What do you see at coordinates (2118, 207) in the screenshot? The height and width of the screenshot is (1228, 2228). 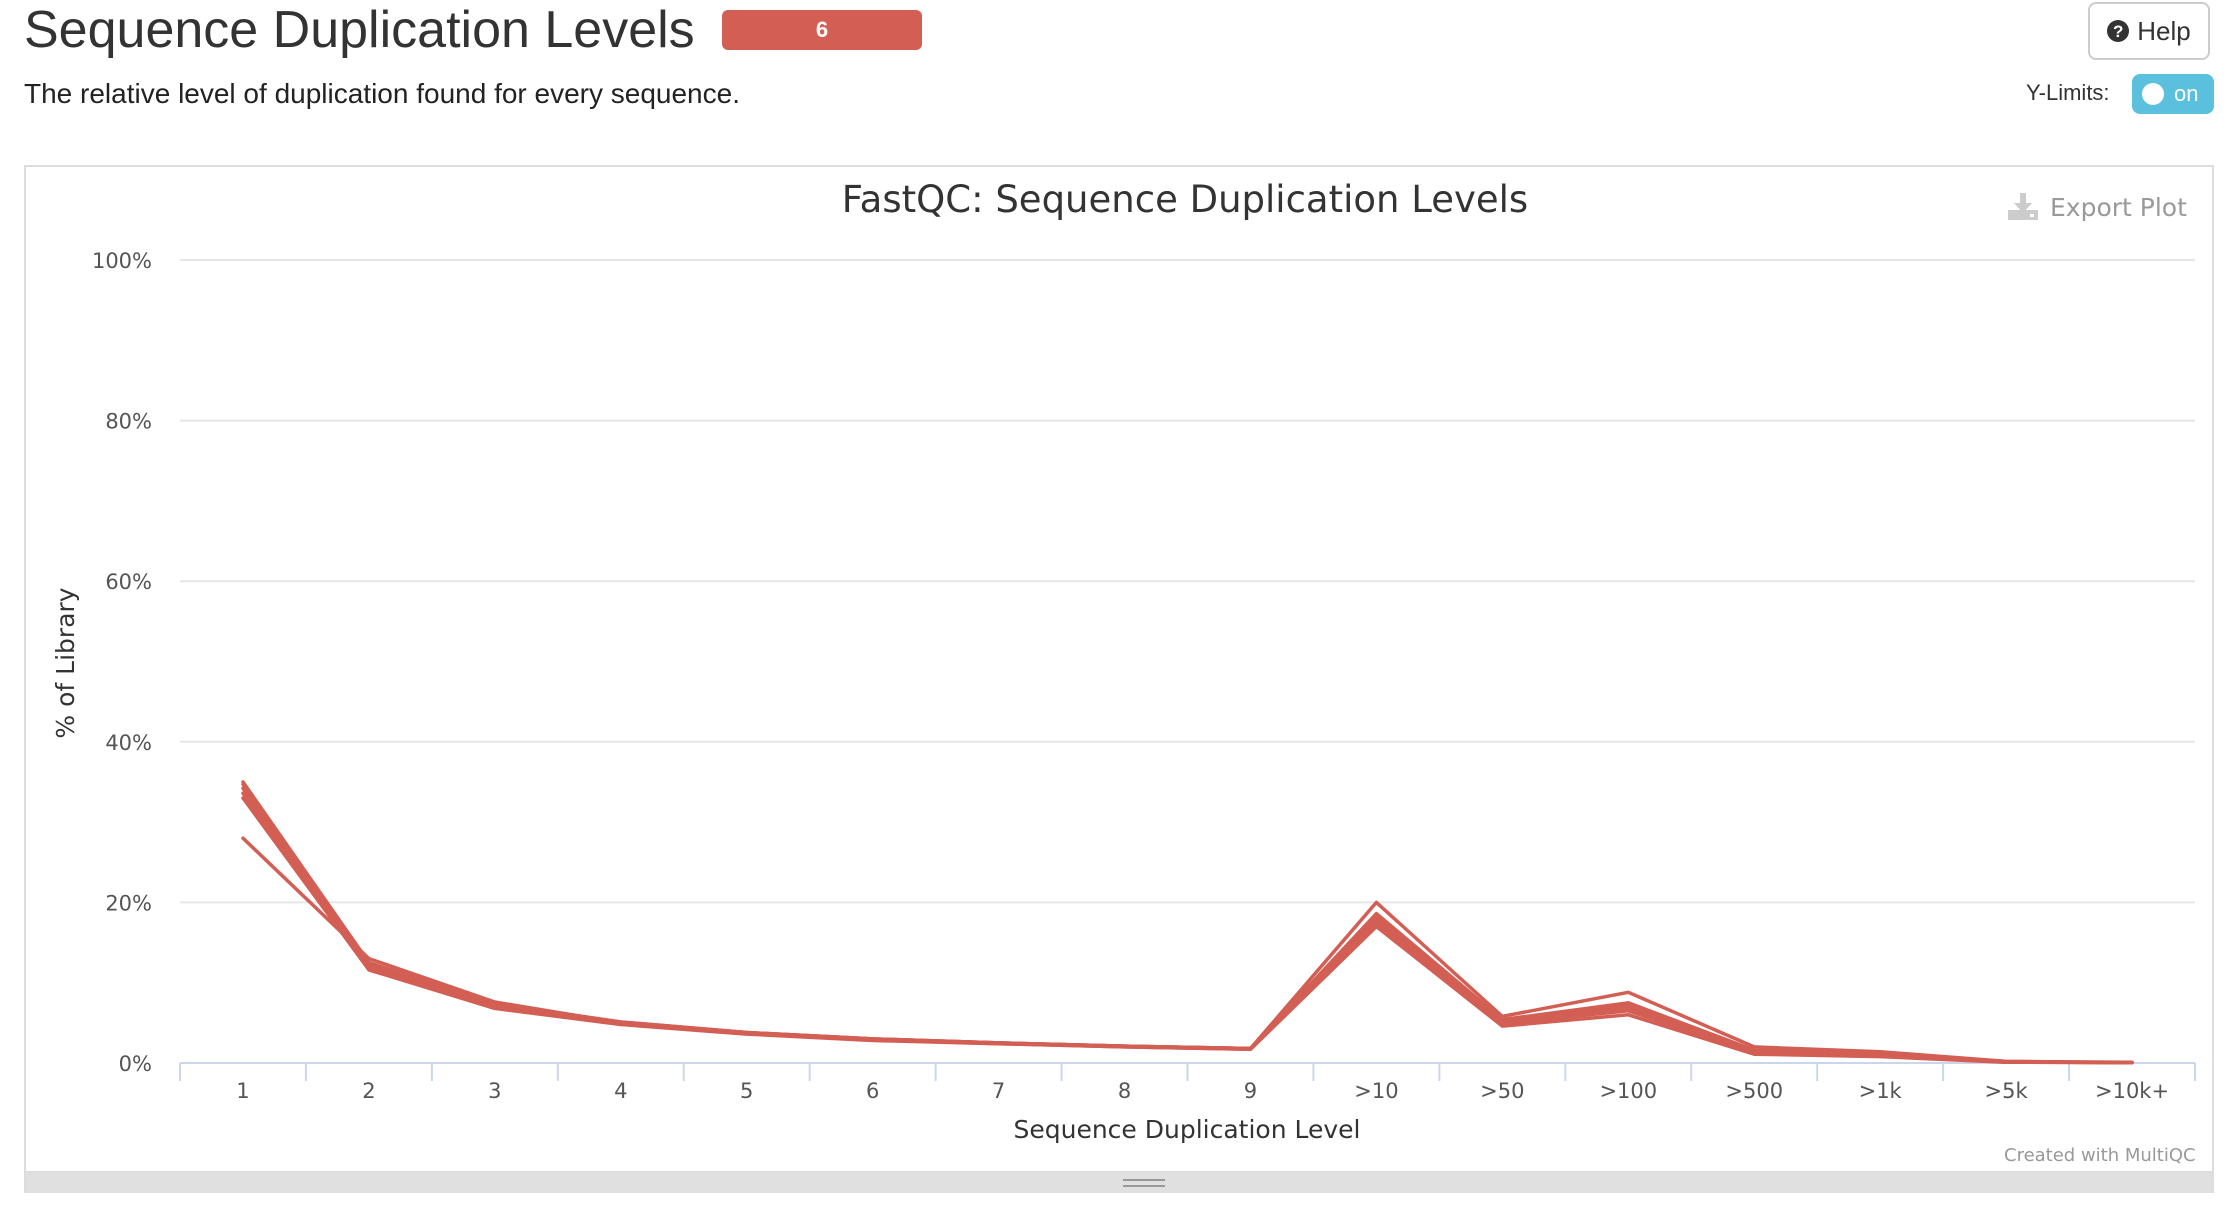 I see `export-plot-label: Export Plot` at bounding box center [2118, 207].